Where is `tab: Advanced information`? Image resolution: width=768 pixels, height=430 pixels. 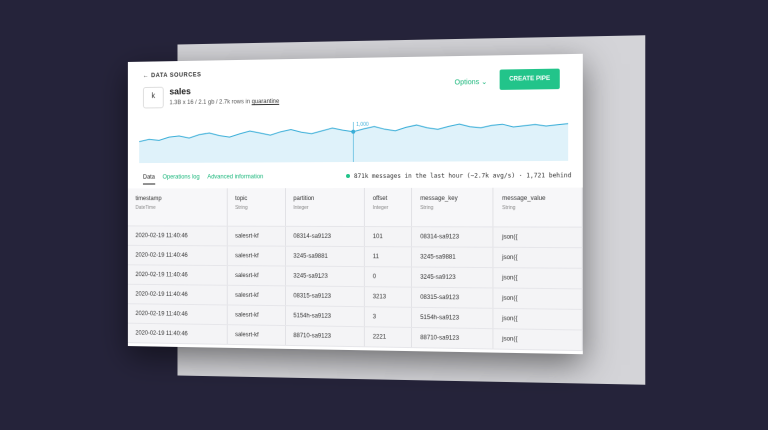
tab: Advanced information is located at coordinates (235, 177).